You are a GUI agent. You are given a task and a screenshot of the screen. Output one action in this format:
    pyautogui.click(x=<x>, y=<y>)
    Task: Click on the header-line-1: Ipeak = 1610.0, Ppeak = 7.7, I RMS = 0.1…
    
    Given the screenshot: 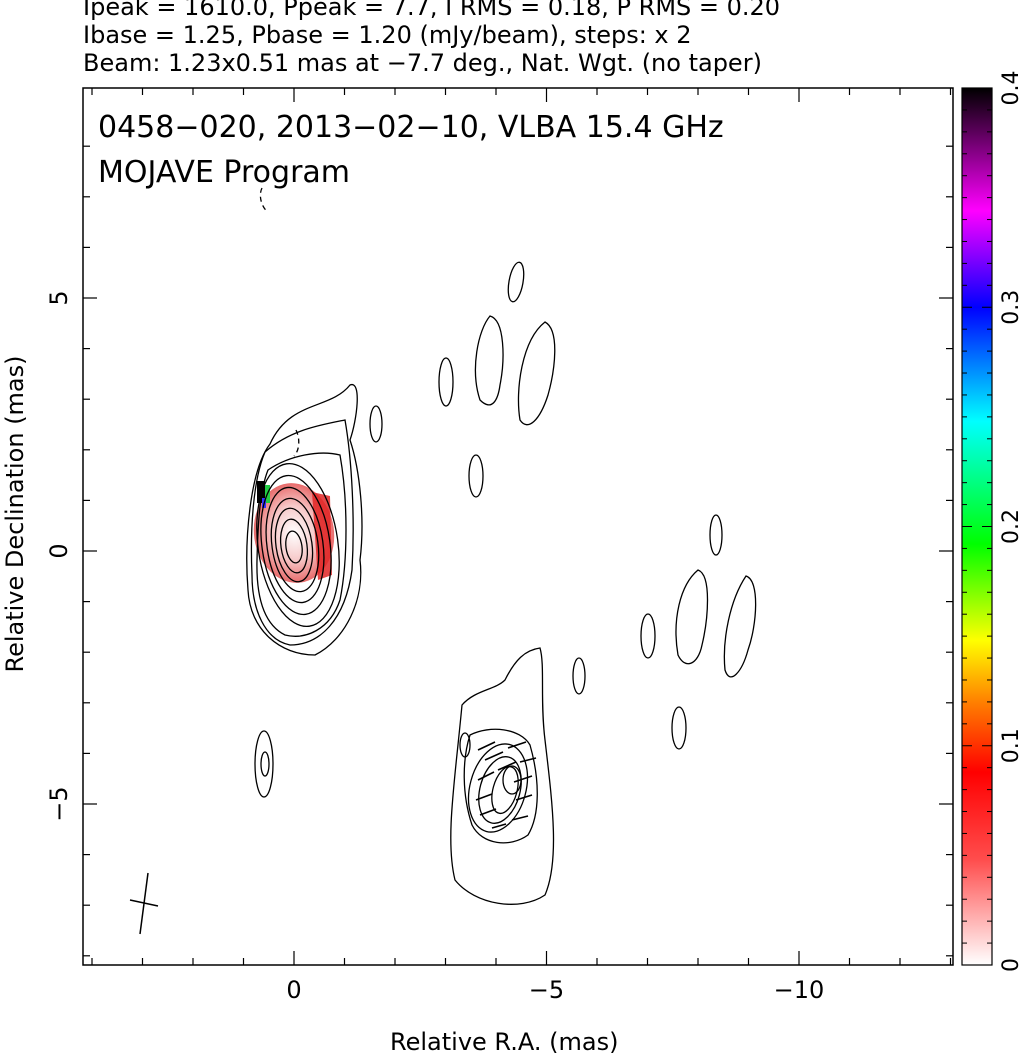 What is the action you would take?
    pyautogui.click(x=432, y=10)
    